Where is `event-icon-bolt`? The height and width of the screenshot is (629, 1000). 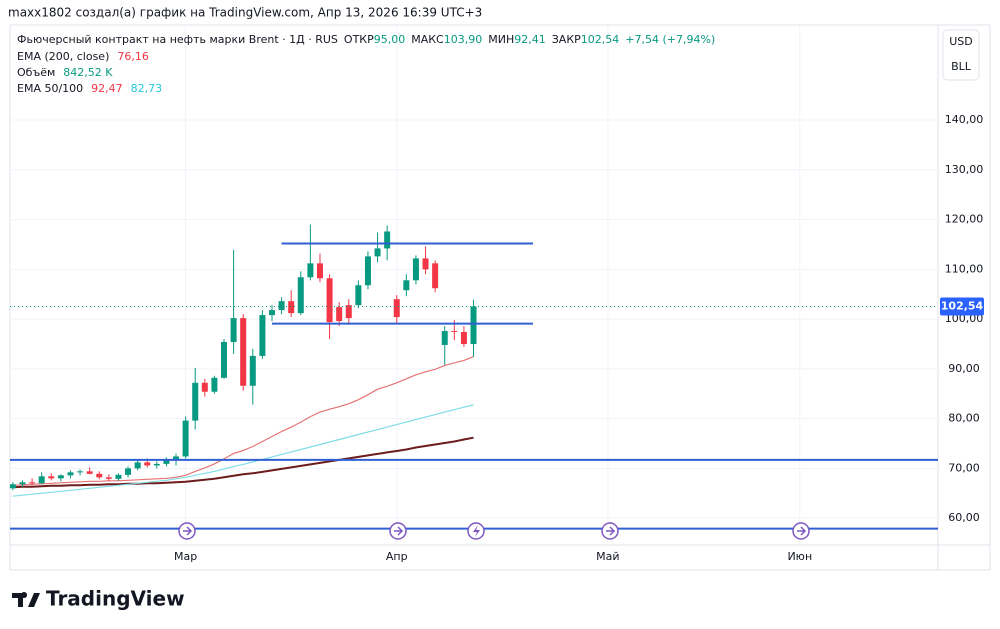 event-icon-bolt is located at coordinates (476, 531).